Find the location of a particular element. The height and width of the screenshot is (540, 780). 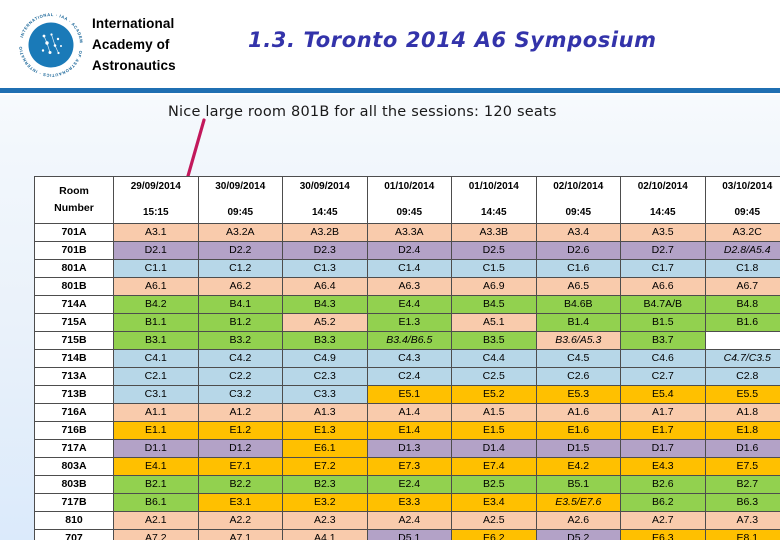

session-cell: C4.3 is located at coordinates (409, 358).